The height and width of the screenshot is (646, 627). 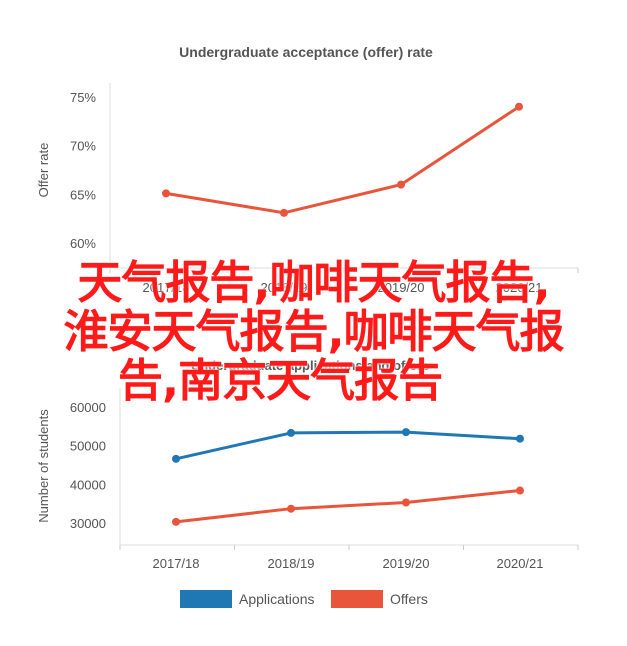 What do you see at coordinates (280, 380) in the screenshot?
I see `overlay-line-3: 告,南京天气报告` at bounding box center [280, 380].